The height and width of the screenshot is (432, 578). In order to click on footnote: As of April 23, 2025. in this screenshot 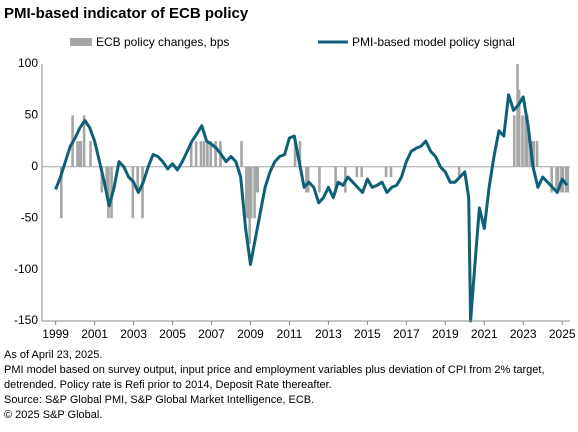, I will do `click(53, 355)`.